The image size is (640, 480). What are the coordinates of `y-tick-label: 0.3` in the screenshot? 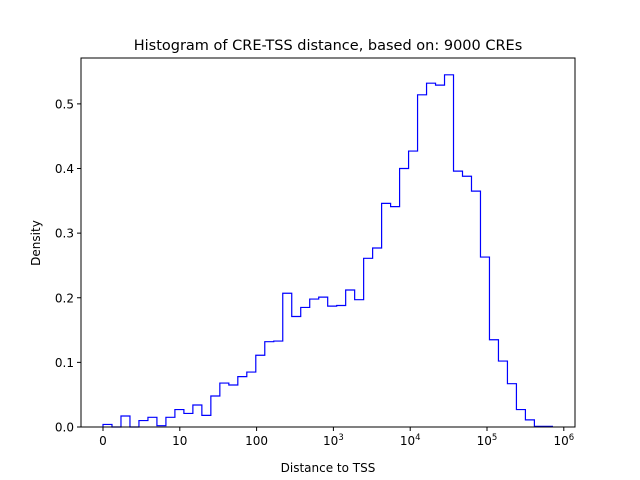 It's located at (64, 234).